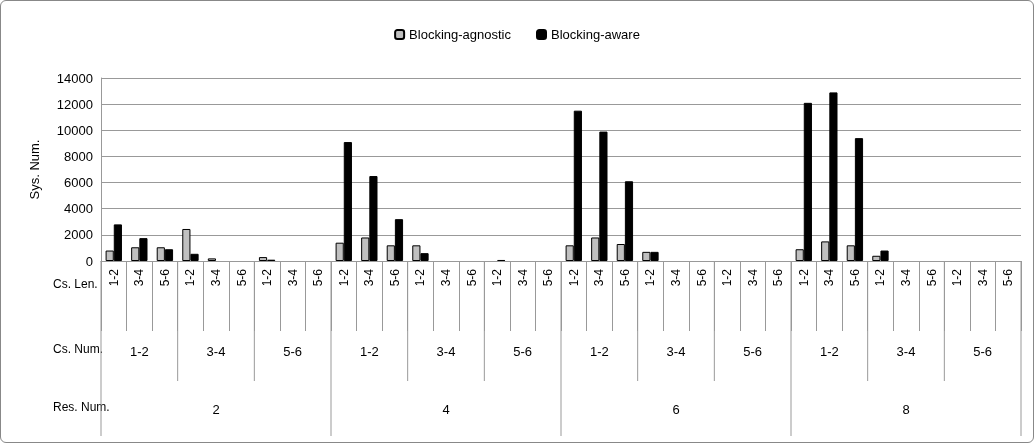  Describe the element at coordinates (81, 407) in the screenshot. I see `text: Res. Num.` at that location.